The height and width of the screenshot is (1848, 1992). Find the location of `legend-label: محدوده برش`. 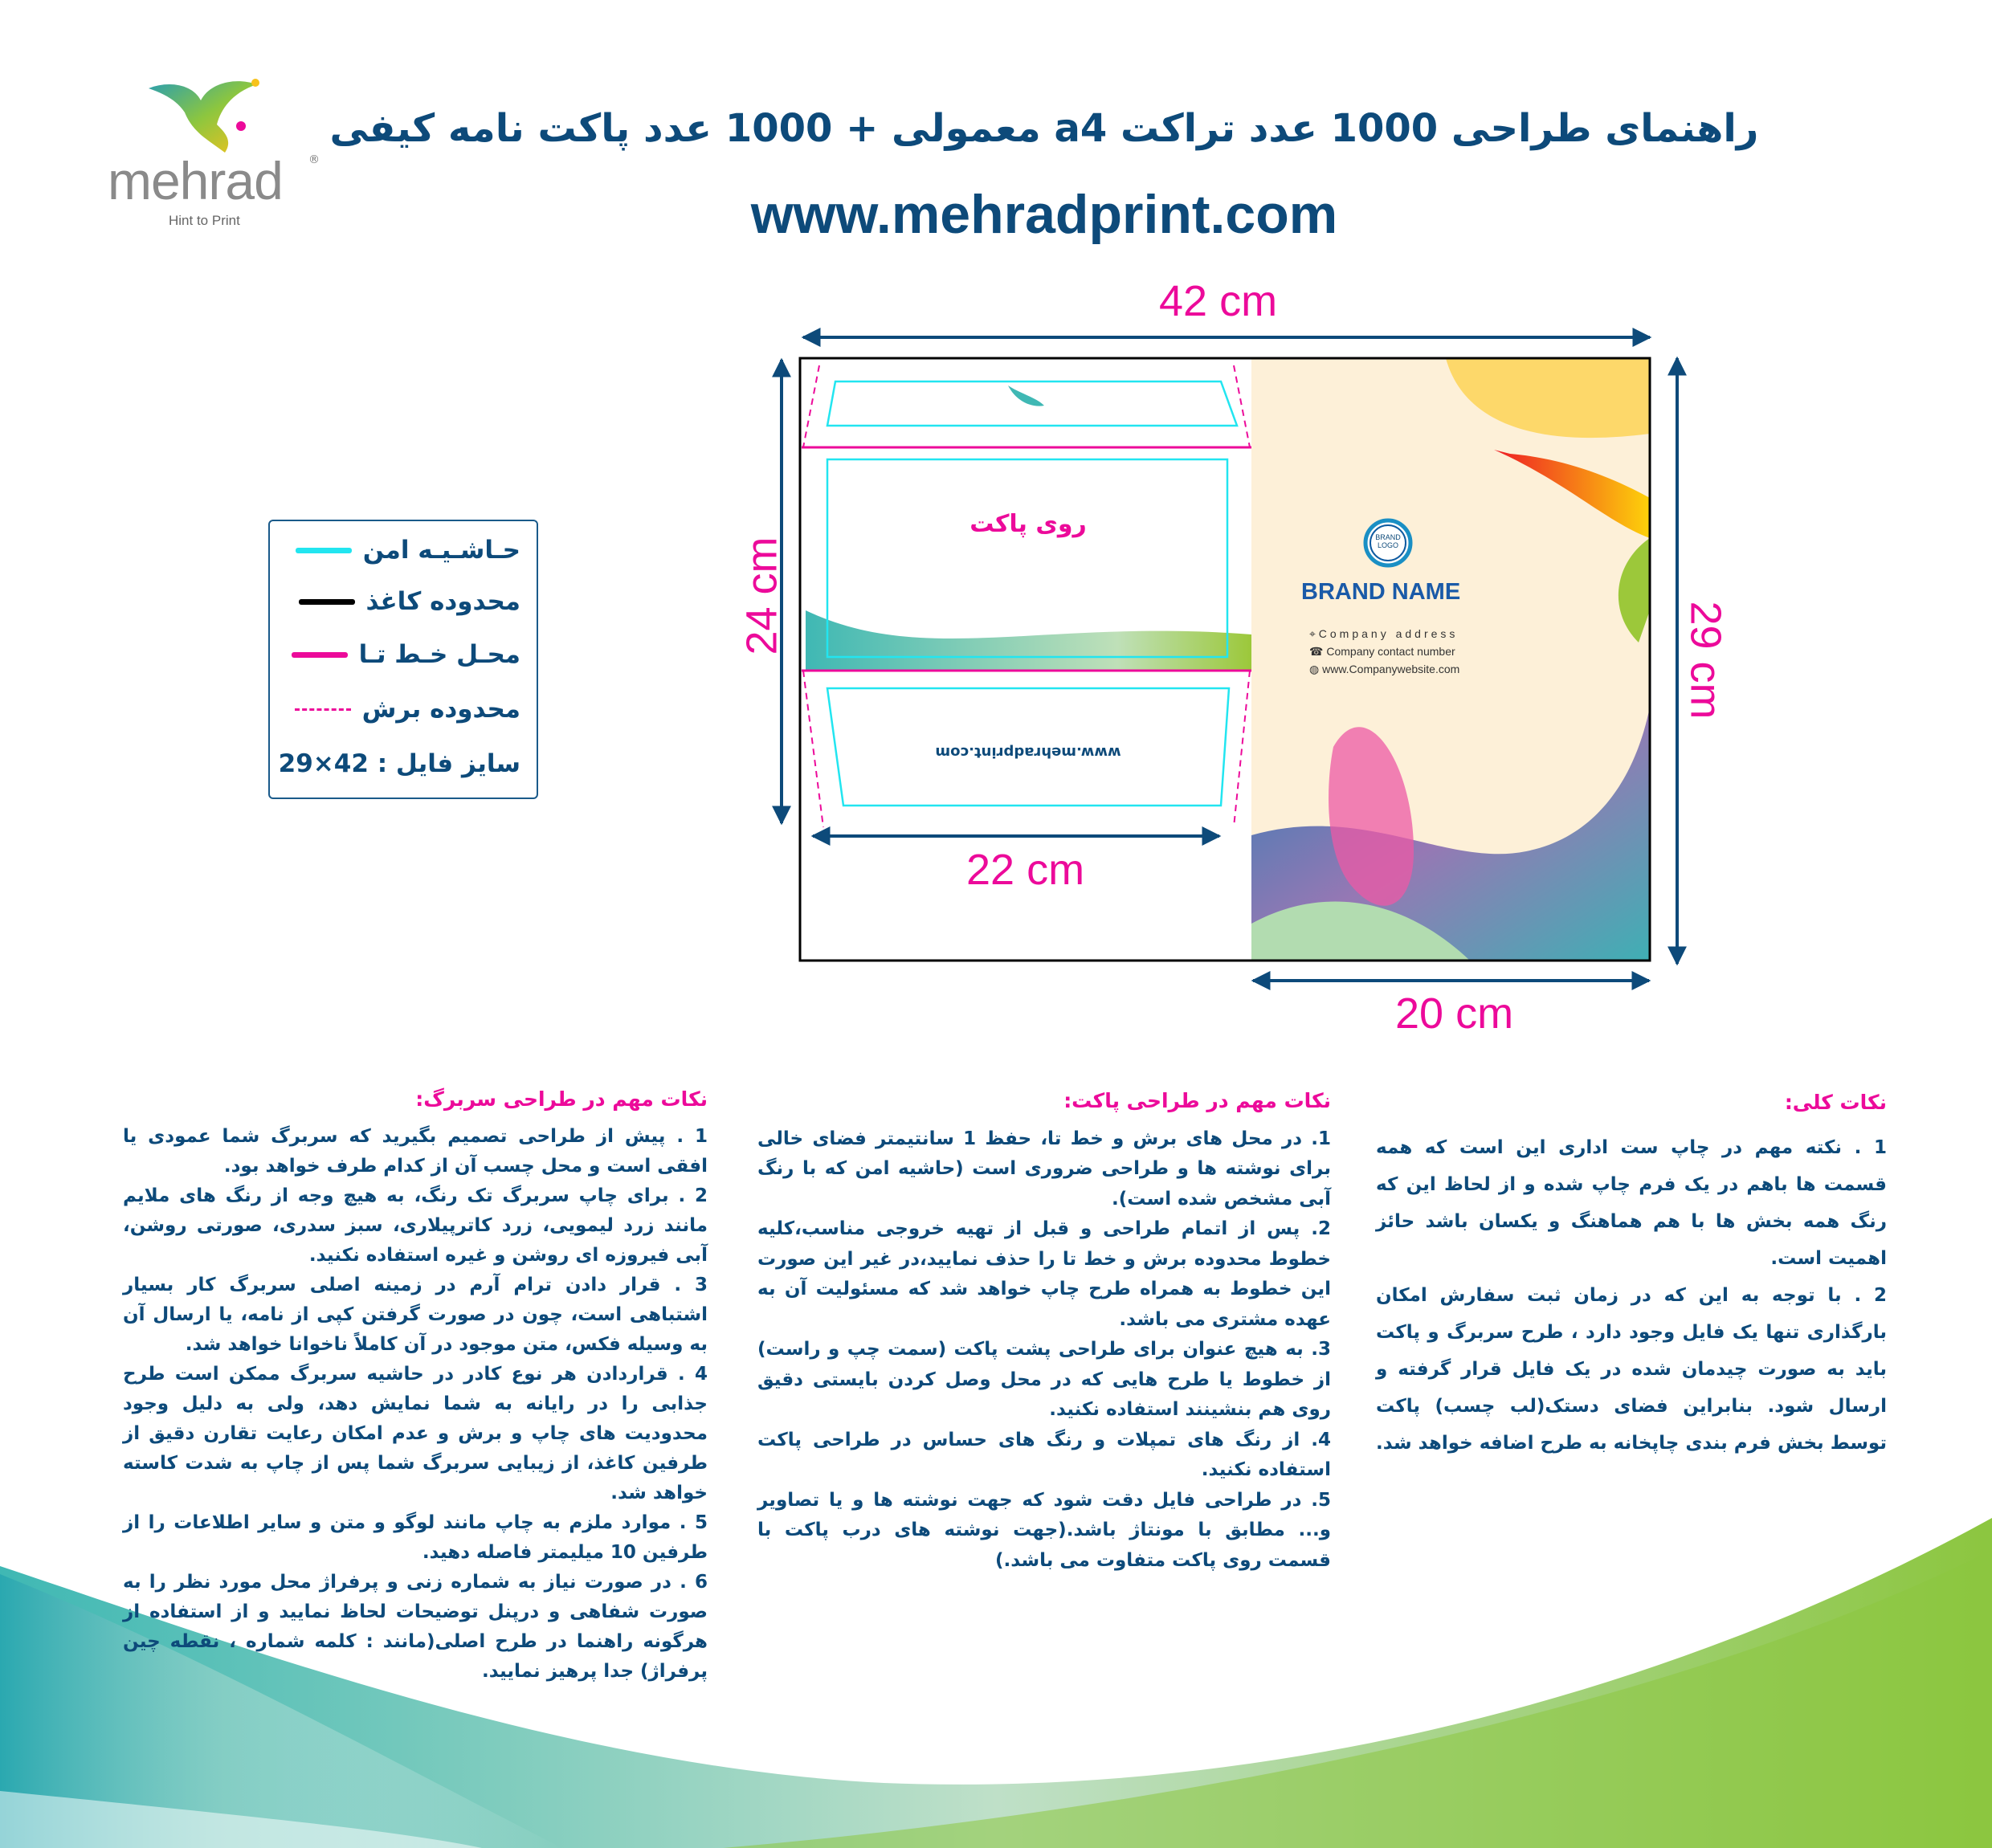

legend-label: محدوده برش is located at coordinates (440, 709).